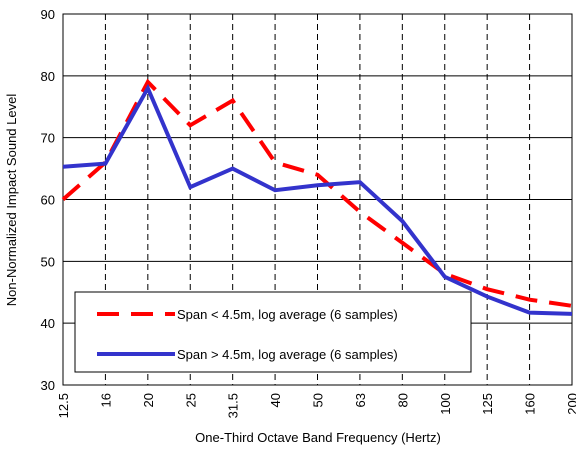  I want to click on y-tick-label: 80, so click(48, 76).